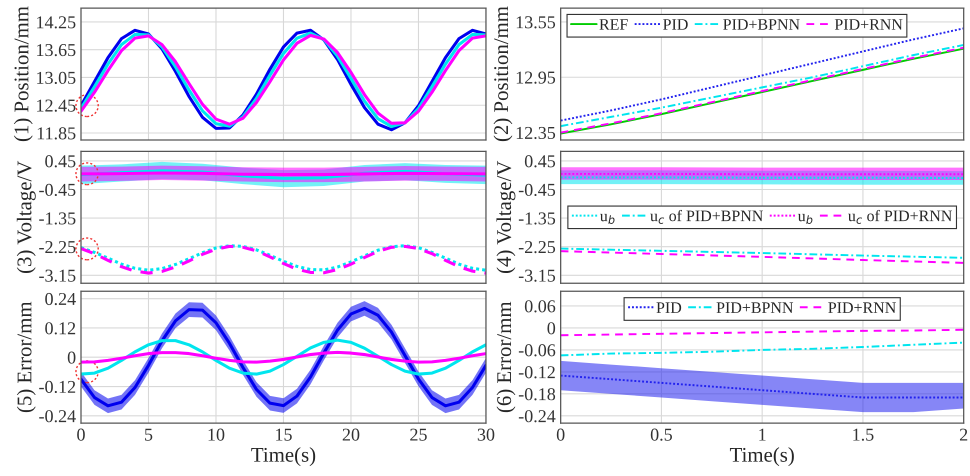 This screenshot has height=476, width=970. What do you see at coordinates (506, 216) in the screenshot?
I see `y-axis-title: (4) Voltage/V` at bounding box center [506, 216].